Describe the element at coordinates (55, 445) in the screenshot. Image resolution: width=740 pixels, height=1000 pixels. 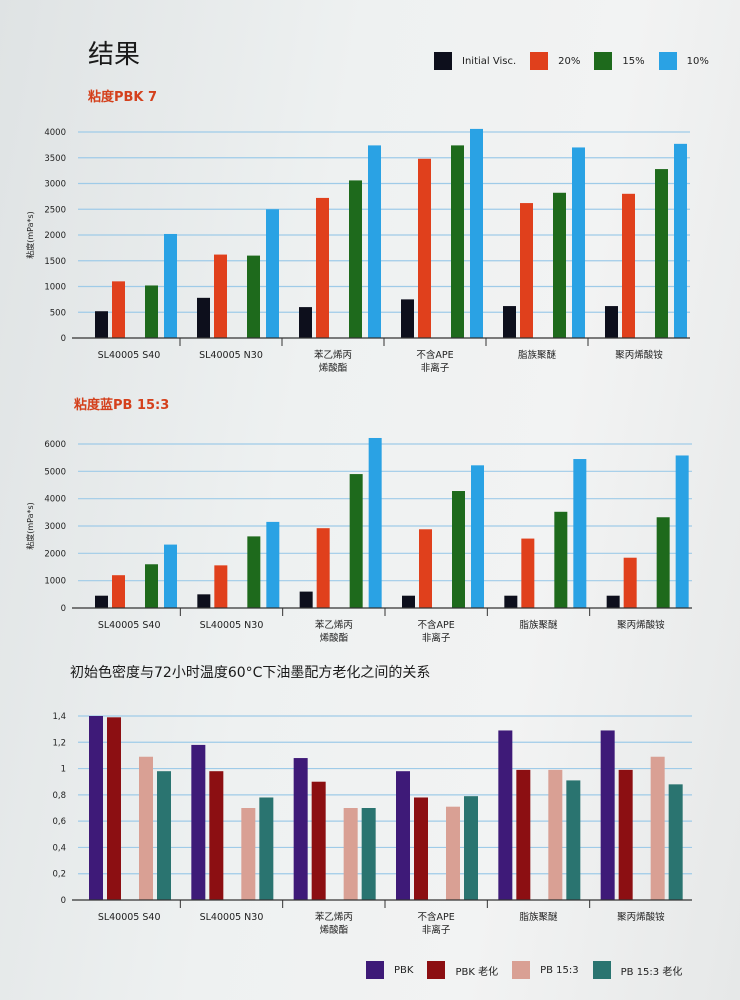
I see `y-tick-label: 6000` at that location.